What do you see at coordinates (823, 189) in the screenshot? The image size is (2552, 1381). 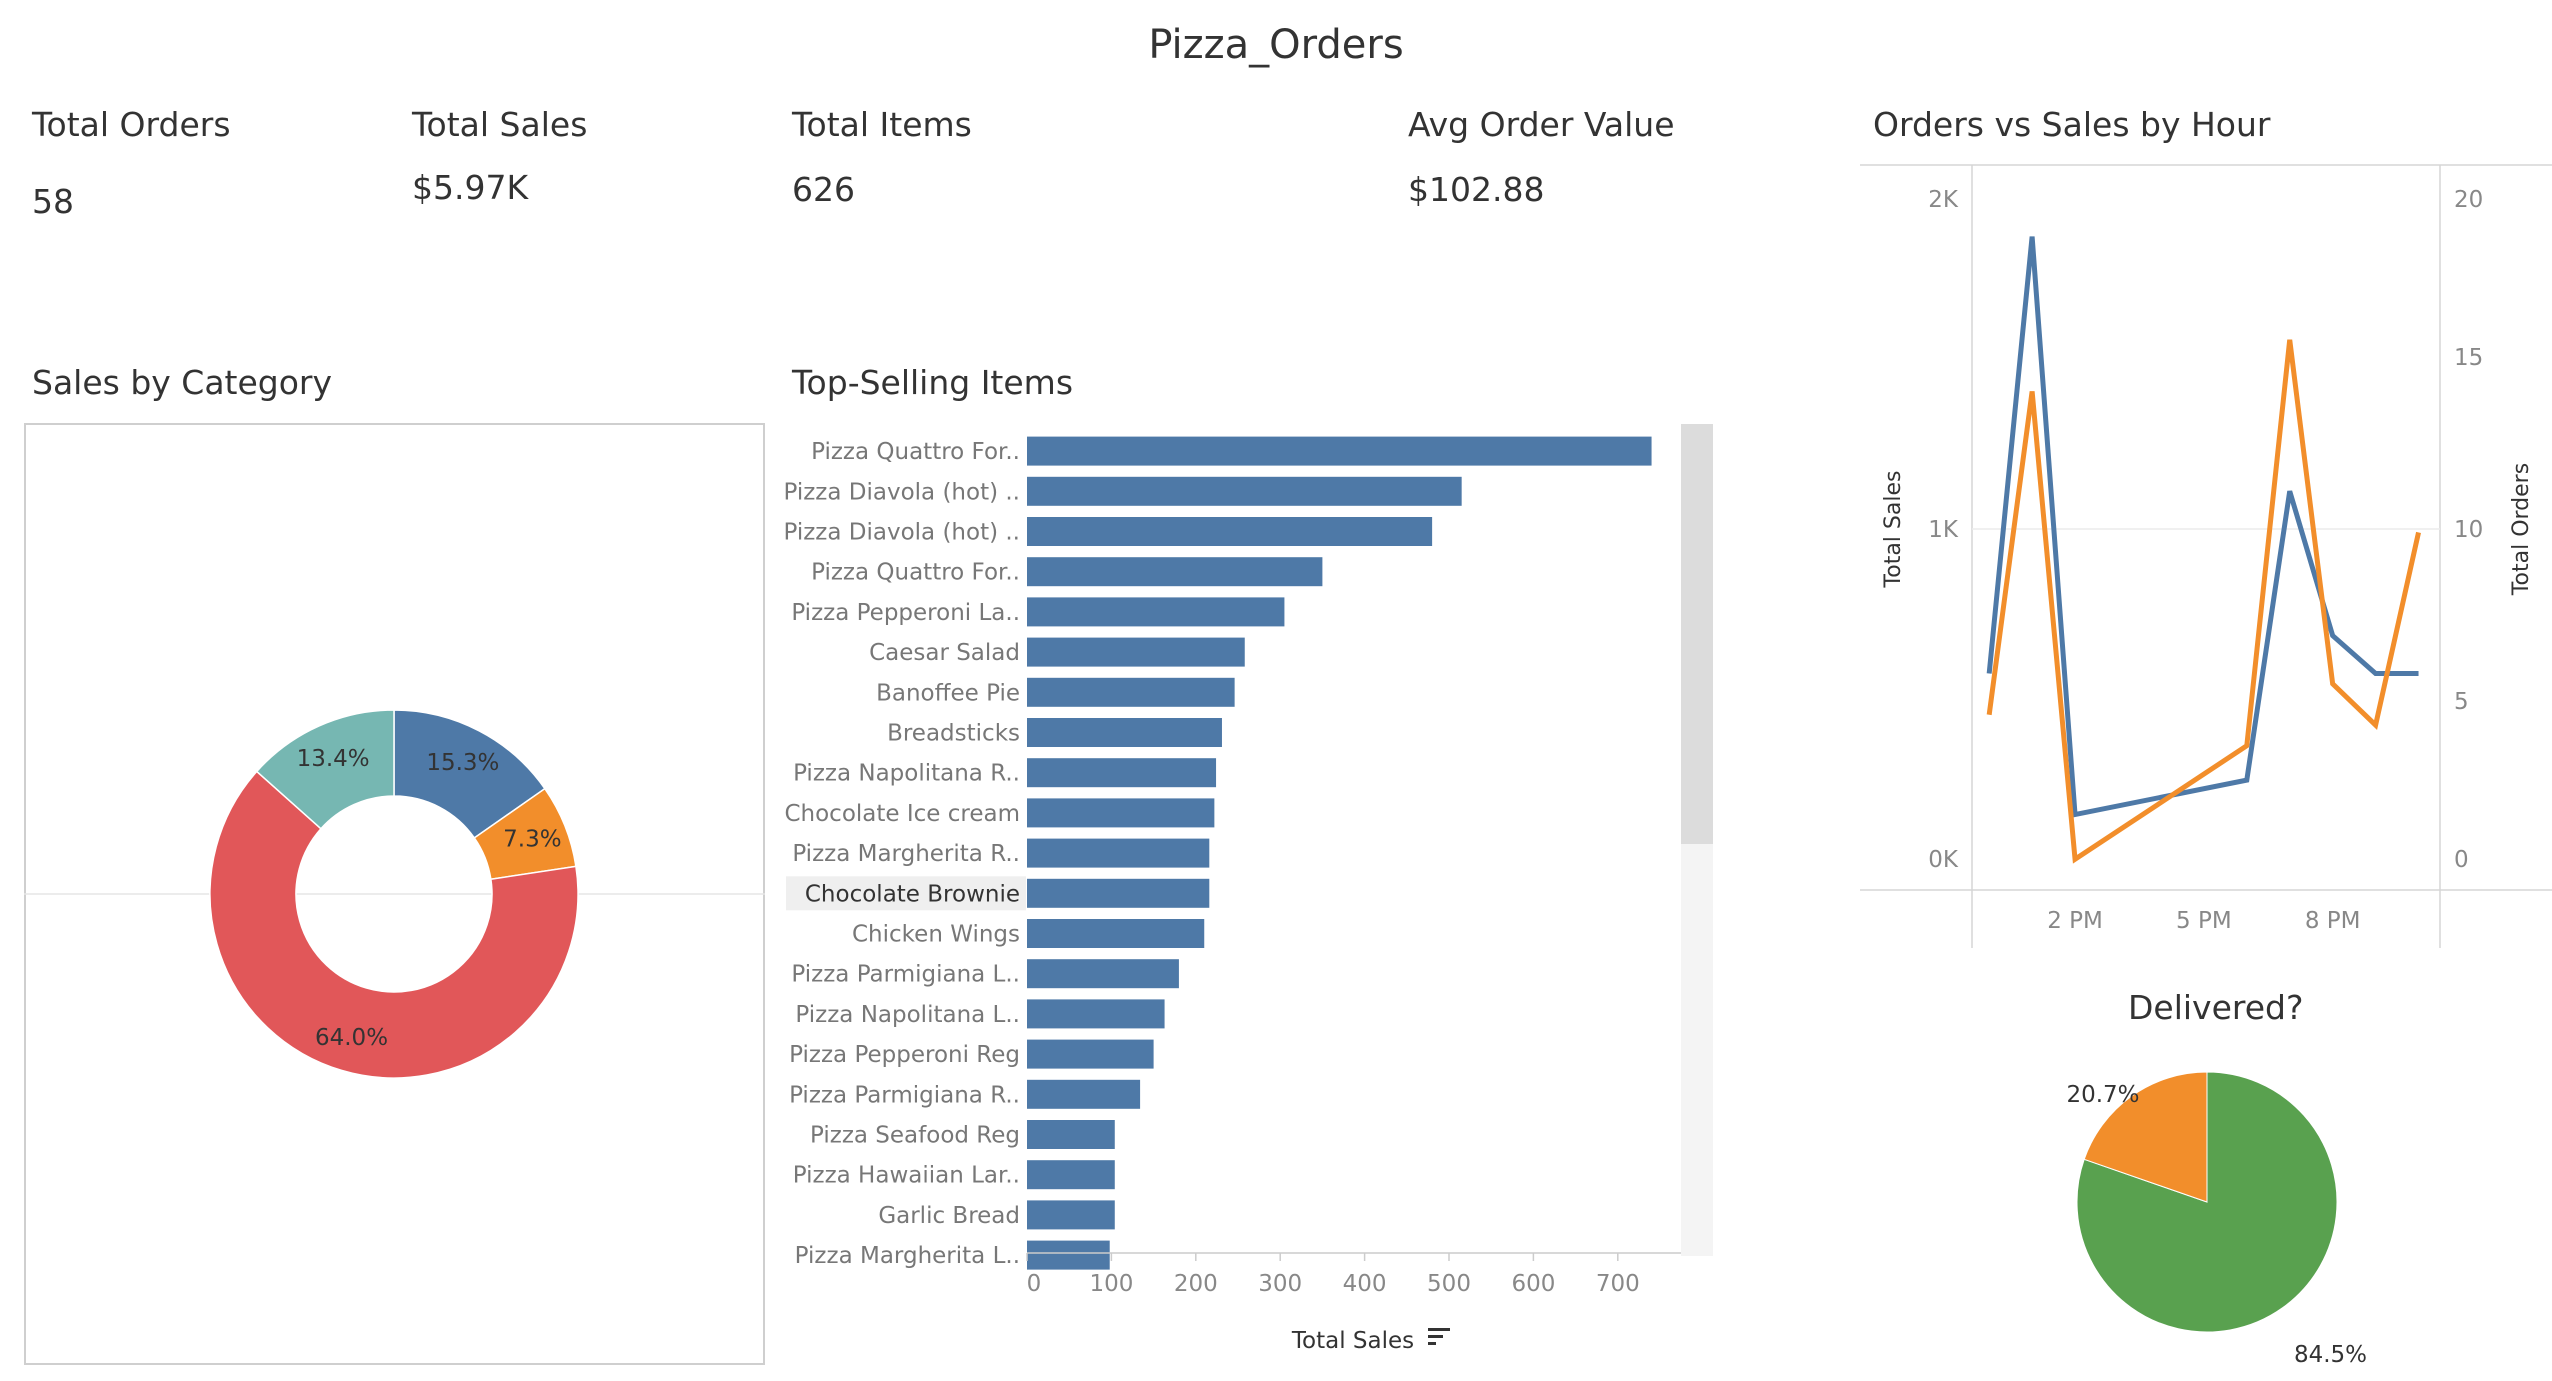 I see `kpi-total-items-value: 626` at bounding box center [823, 189].